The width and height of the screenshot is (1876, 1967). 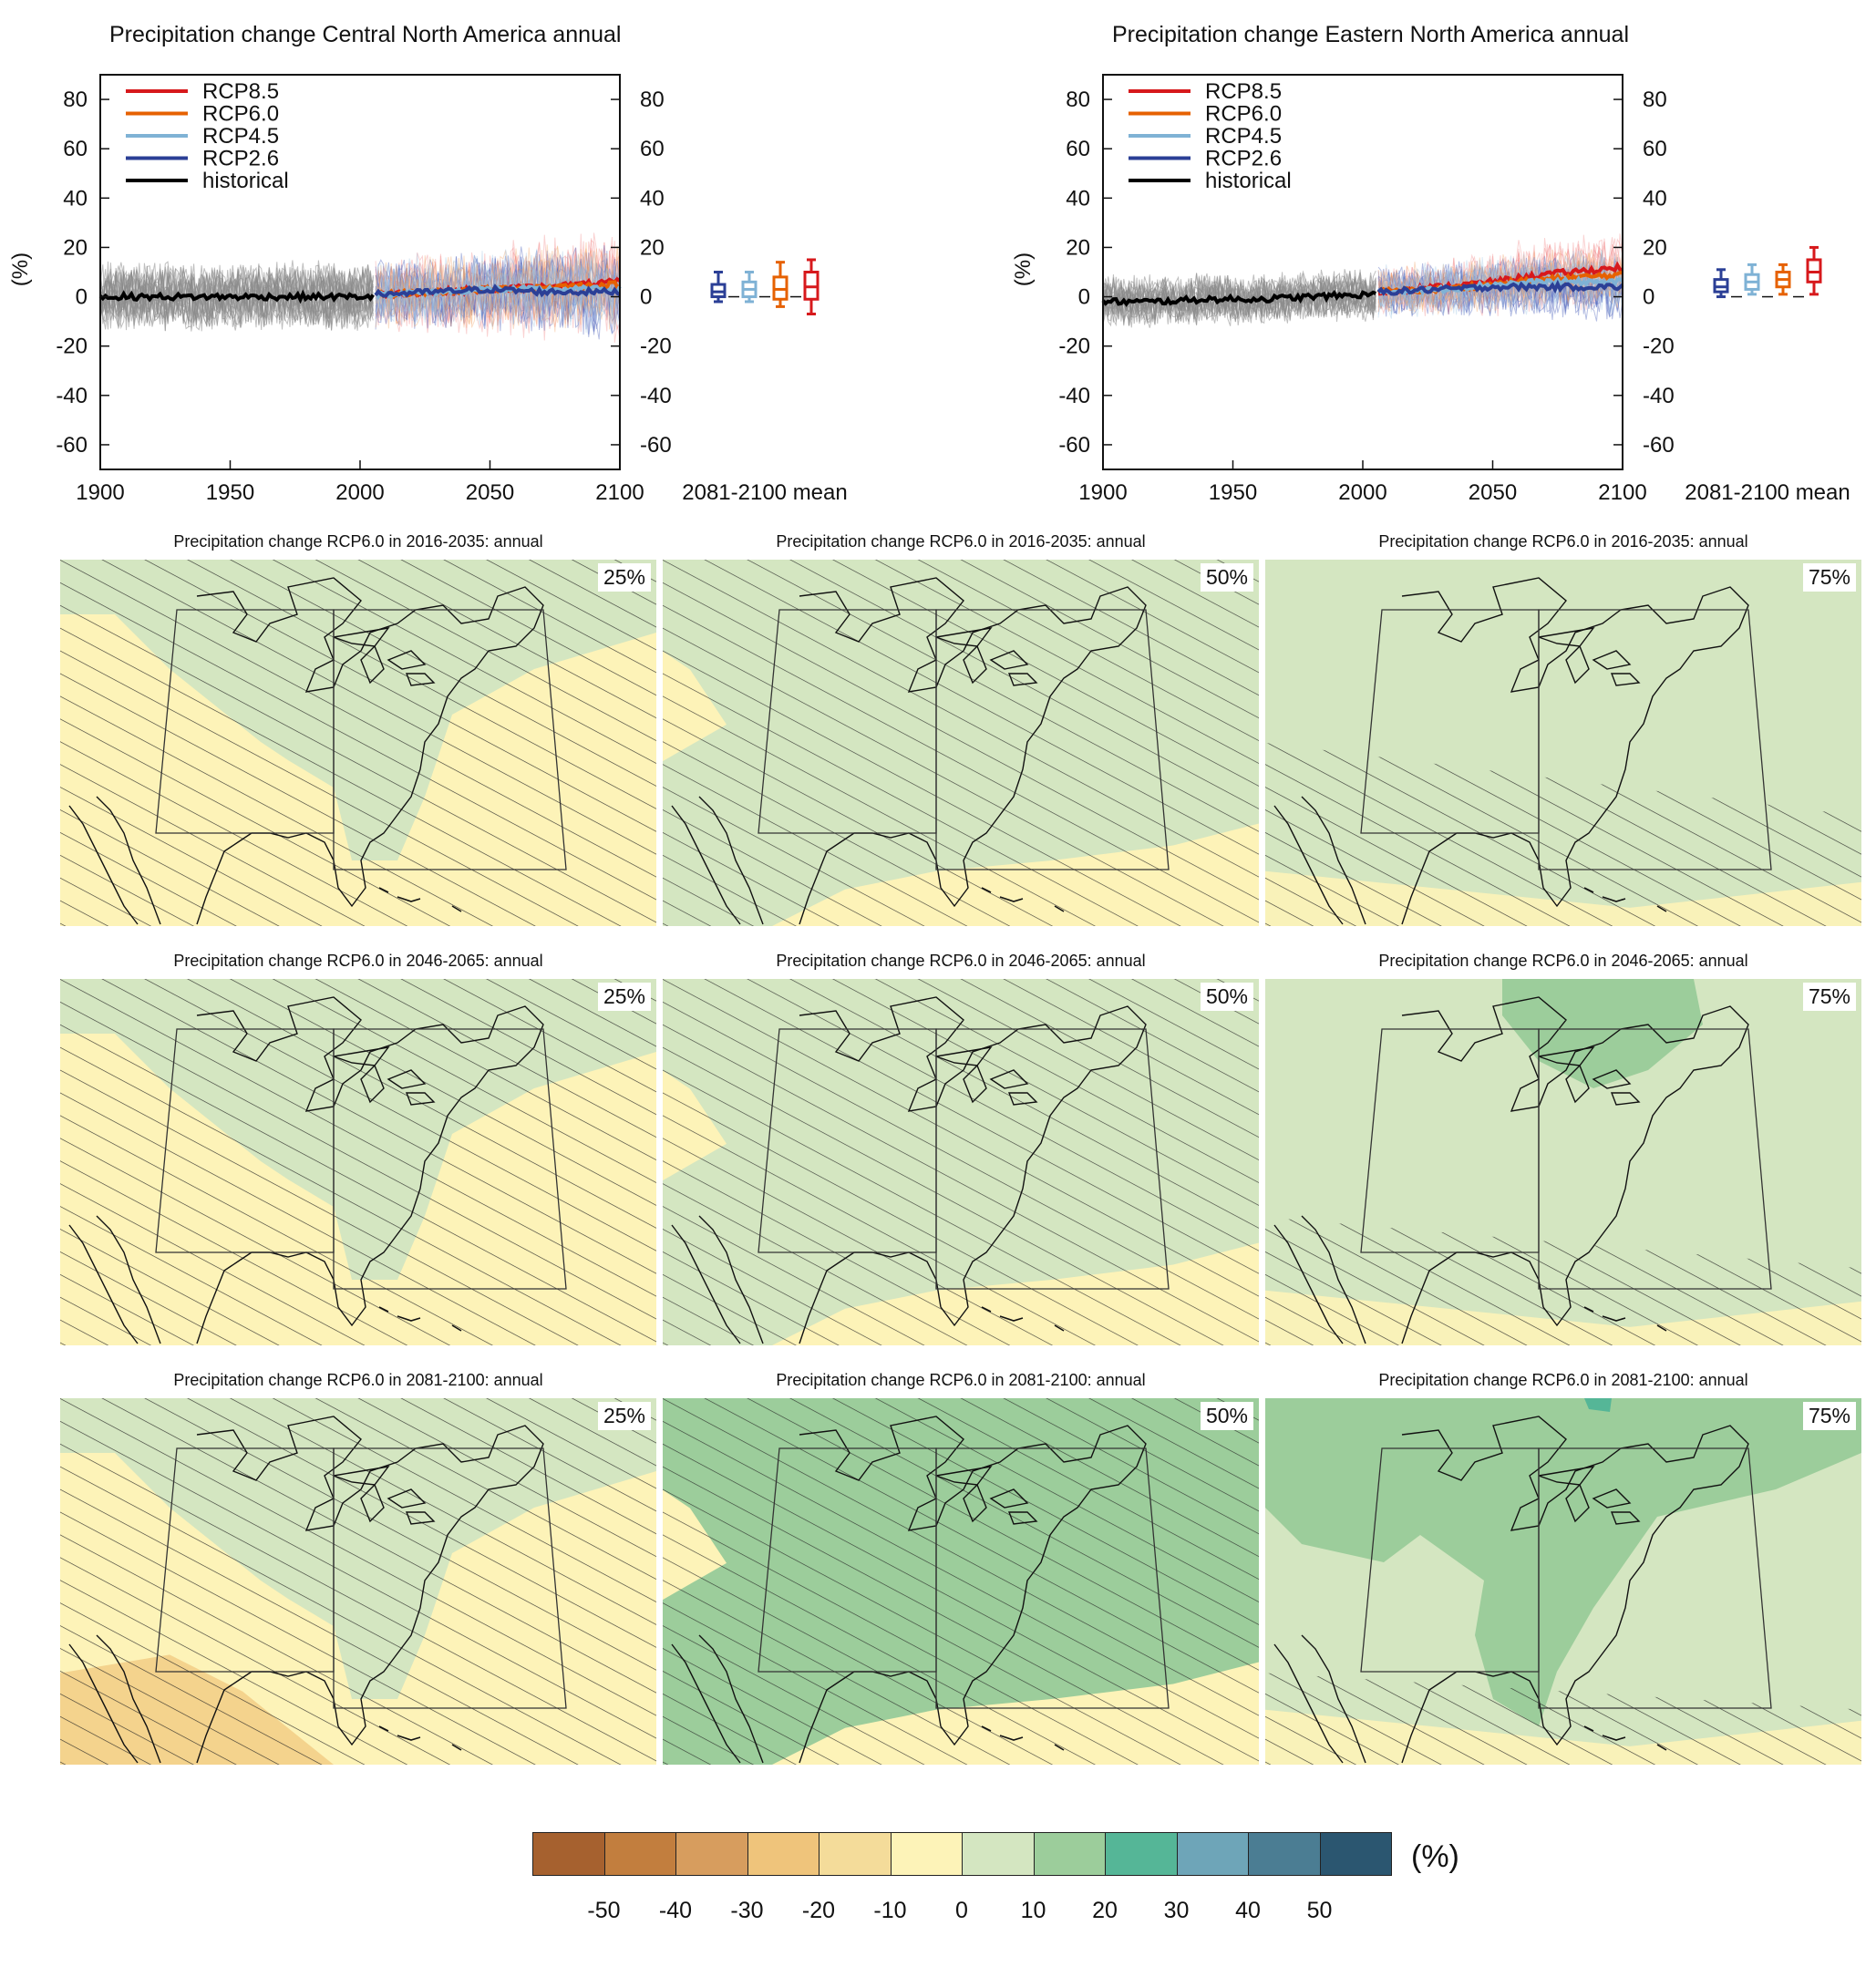 I want to click on colorbar-tick-label: 40, so click(x=1248, y=1910).